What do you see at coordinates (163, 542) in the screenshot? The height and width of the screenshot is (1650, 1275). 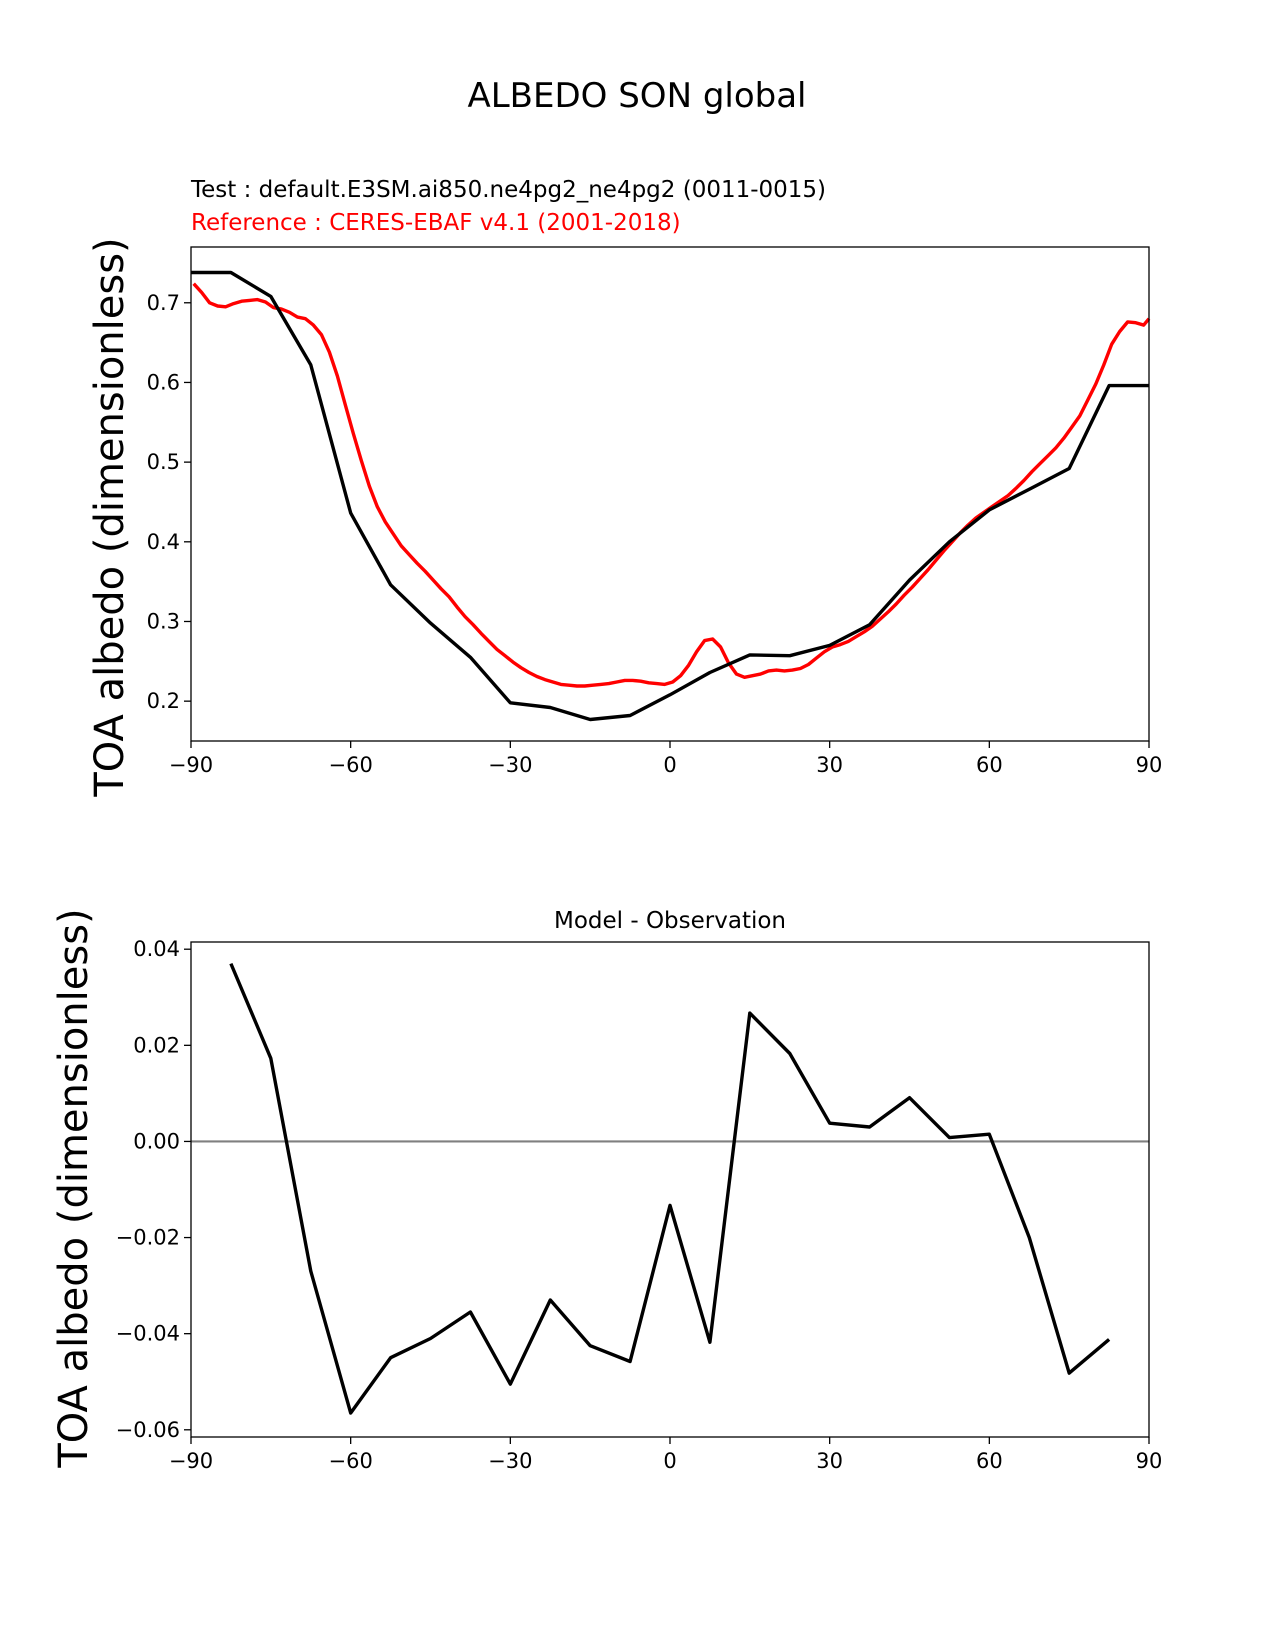 I see `y-tick-label: 0.4` at bounding box center [163, 542].